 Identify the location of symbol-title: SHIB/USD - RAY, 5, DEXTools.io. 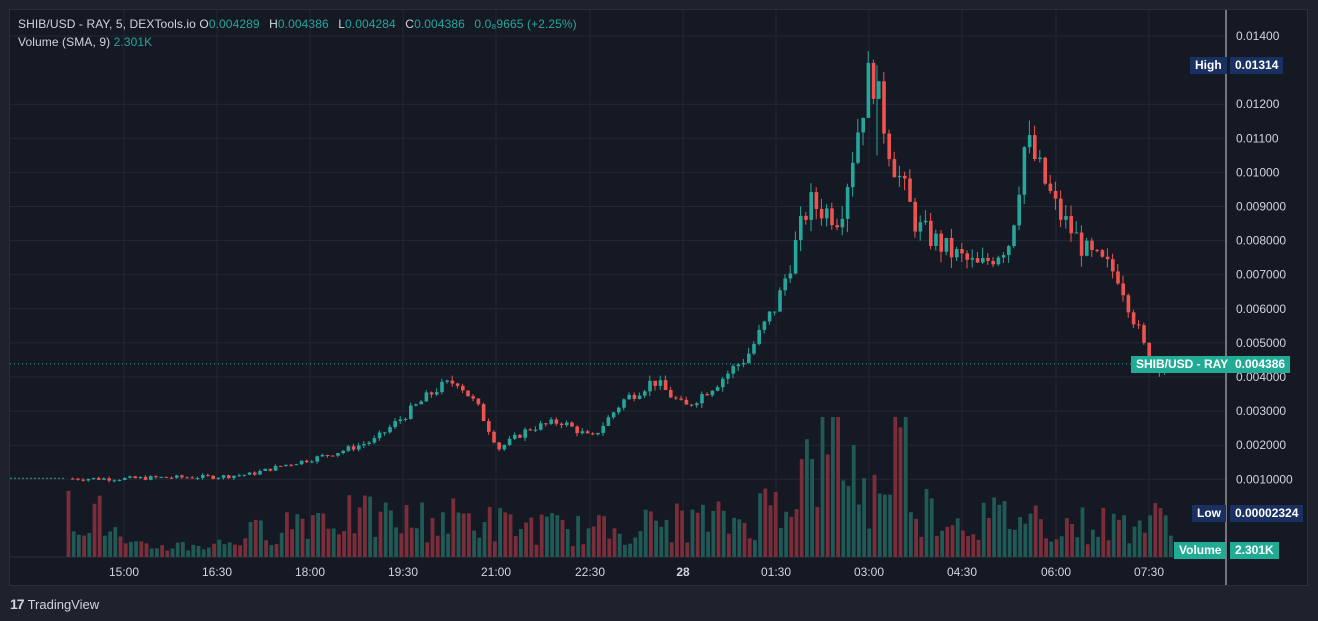
(107, 24).